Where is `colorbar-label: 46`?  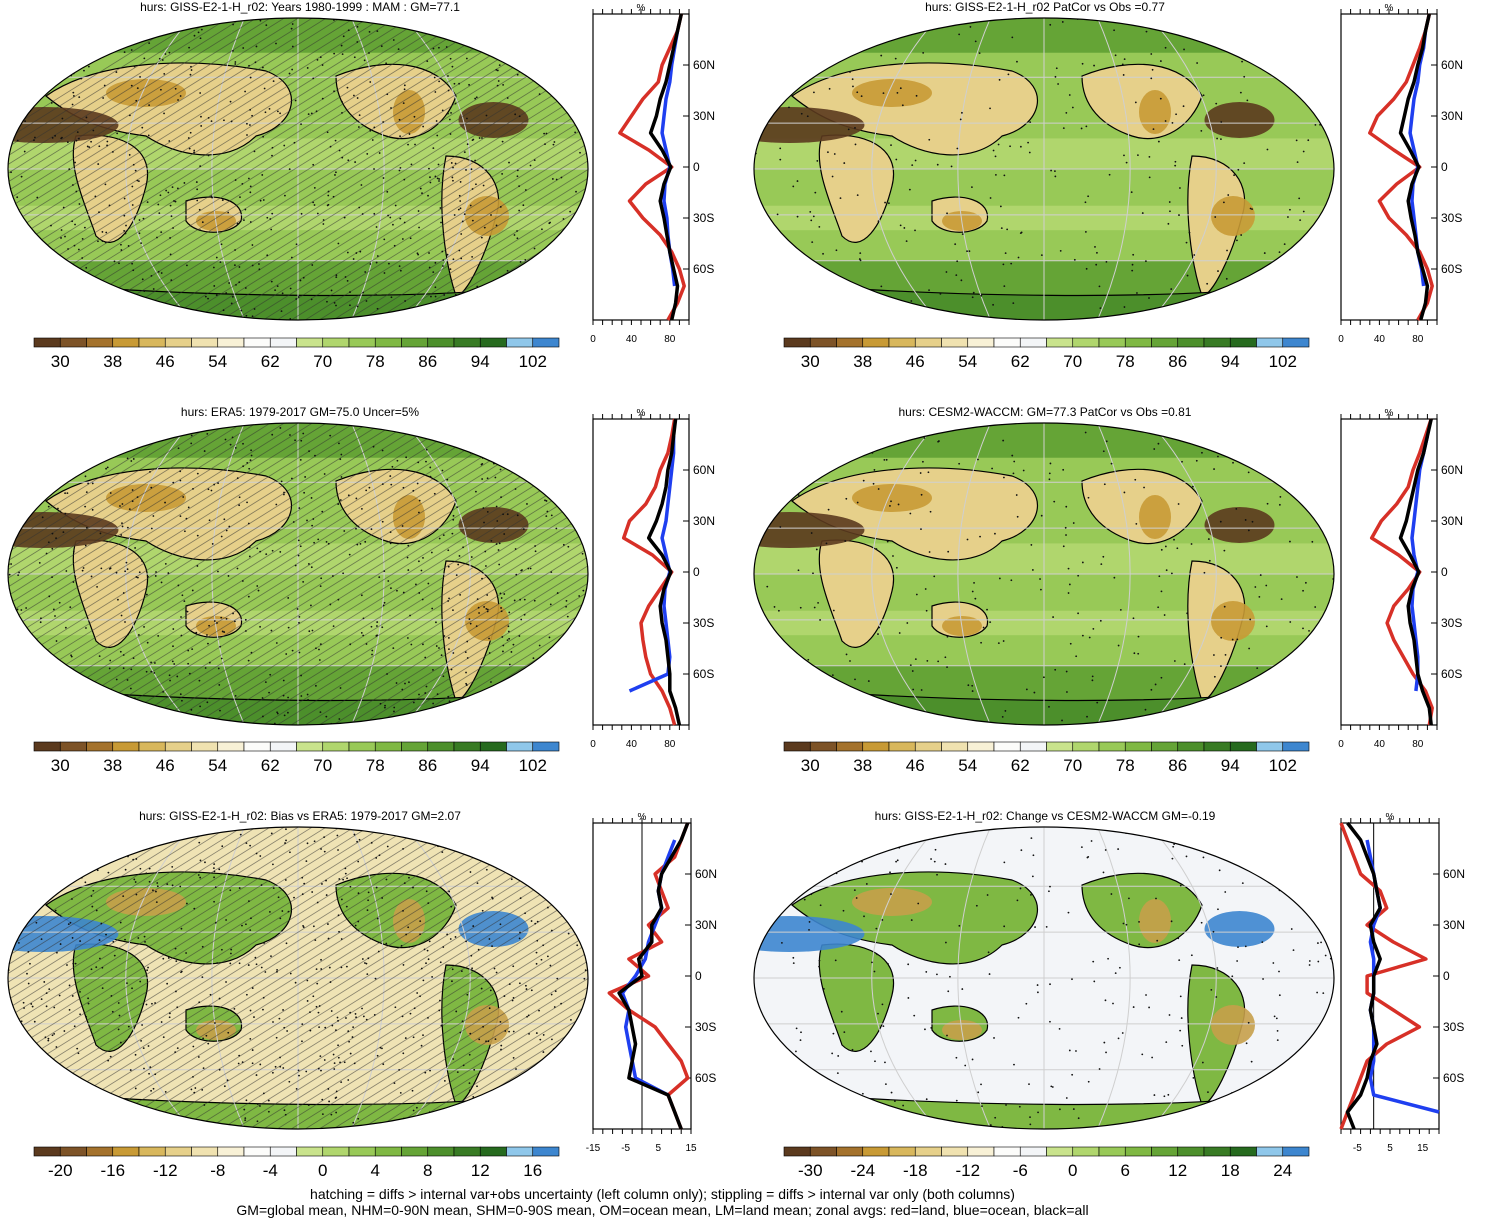
colorbar-label: 46 is located at coordinates (165, 765).